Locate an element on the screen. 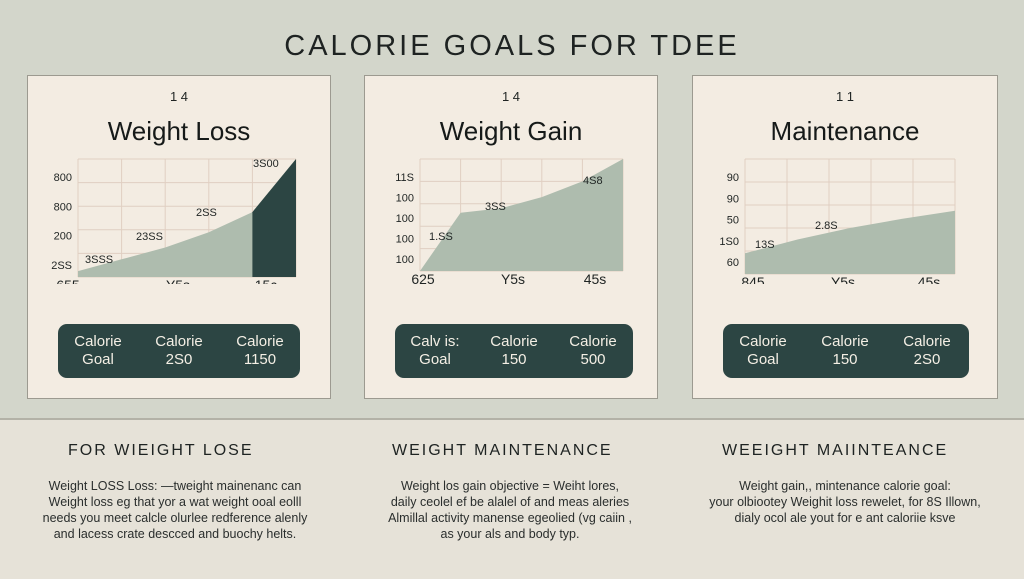 The height and width of the screenshot is (579, 1024). y-tick-label: 200 is located at coordinates (63, 237).